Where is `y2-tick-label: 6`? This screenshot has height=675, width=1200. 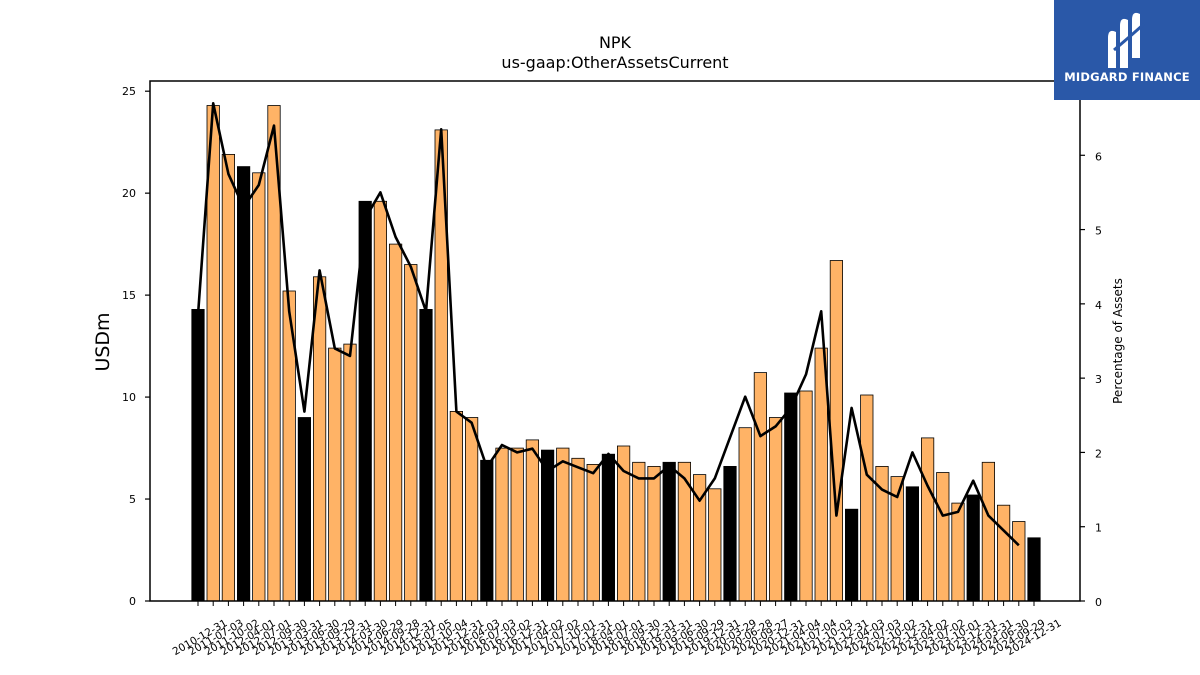 y2-tick-label: 6 is located at coordinates (1098, 156).